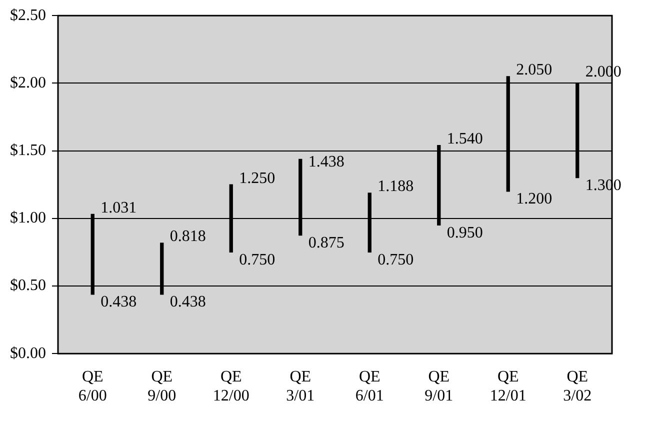  I want to click on annotation: 1.031, so click(118, 207).